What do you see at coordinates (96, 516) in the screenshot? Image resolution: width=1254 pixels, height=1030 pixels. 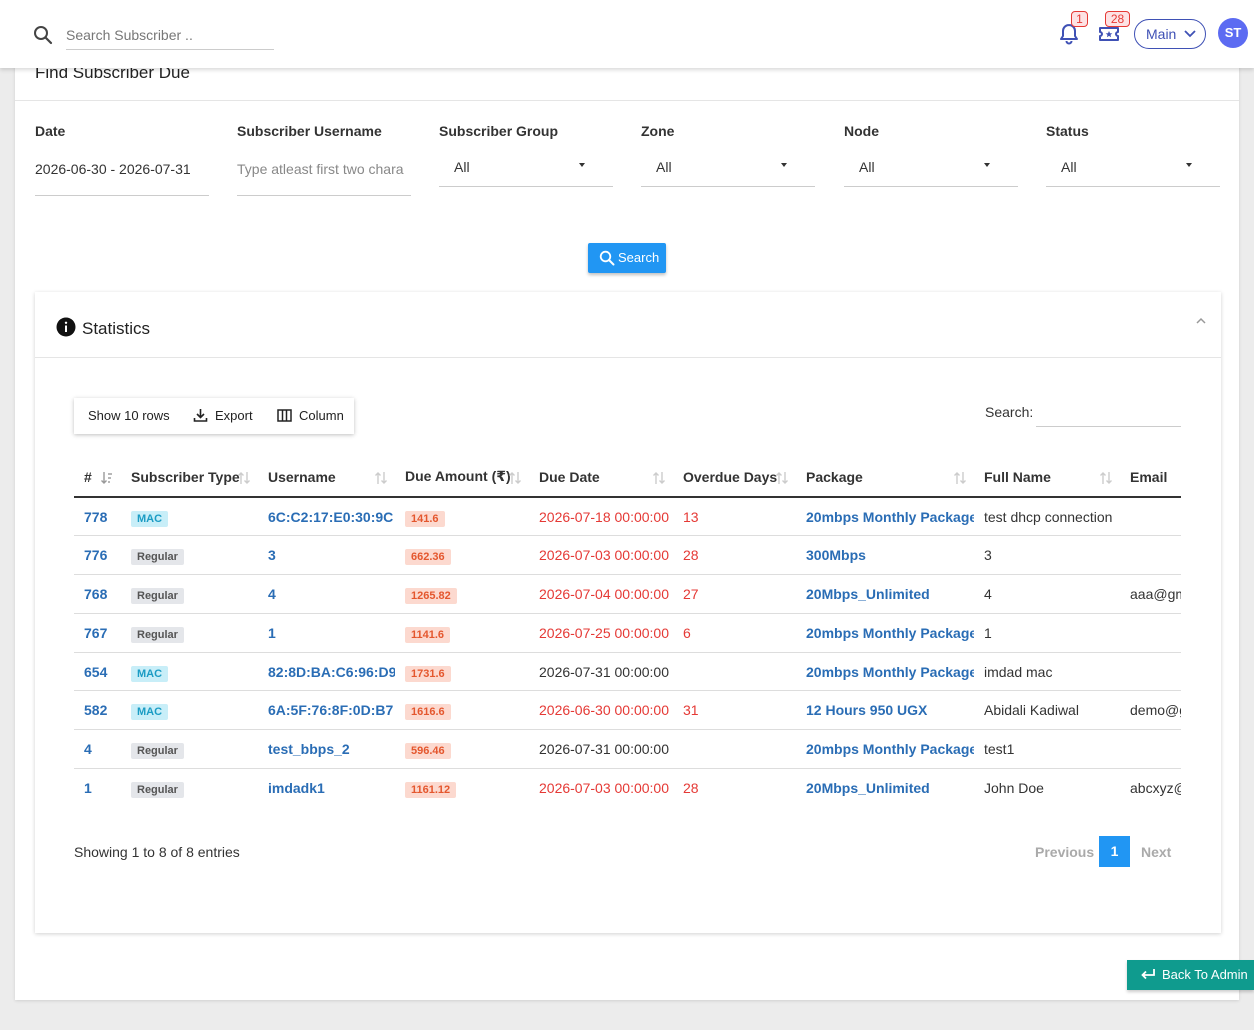 I see `subscriber-id-link: 778` at bounding box center [96, 516].